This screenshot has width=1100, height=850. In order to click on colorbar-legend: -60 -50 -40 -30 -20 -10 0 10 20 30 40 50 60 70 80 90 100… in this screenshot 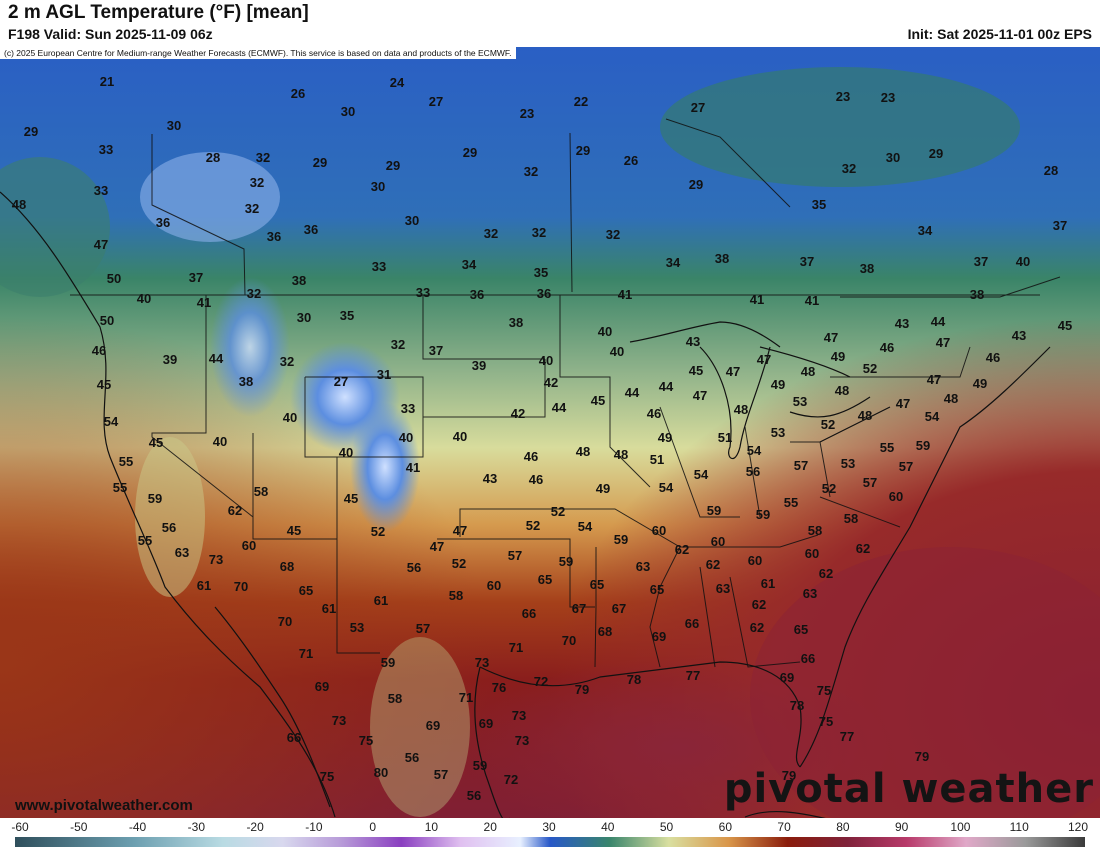, I will do `click(550, 834)`.